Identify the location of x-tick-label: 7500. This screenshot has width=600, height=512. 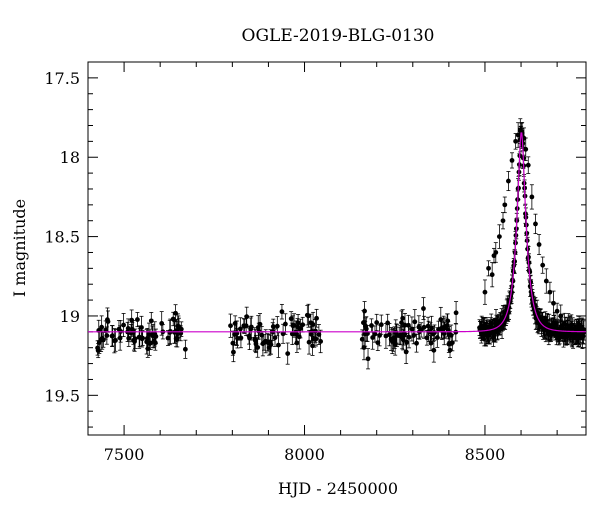
(124, 454).